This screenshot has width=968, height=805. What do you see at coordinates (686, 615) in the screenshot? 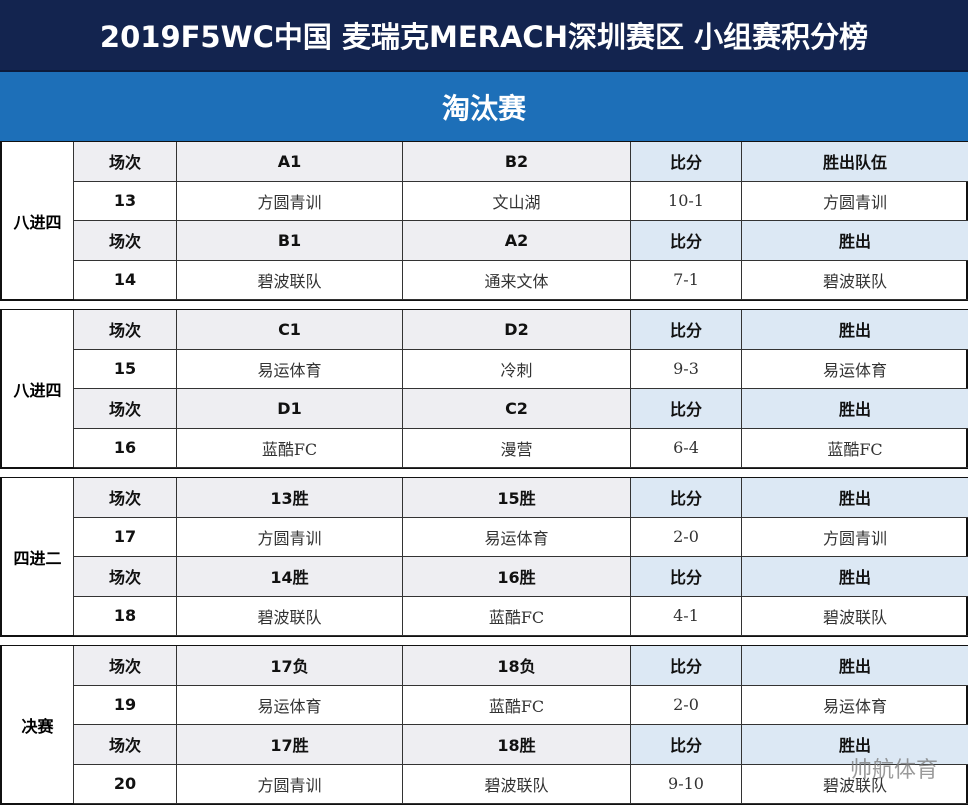
I see `score-cell: 4-1` at bounding box center [686, 615].